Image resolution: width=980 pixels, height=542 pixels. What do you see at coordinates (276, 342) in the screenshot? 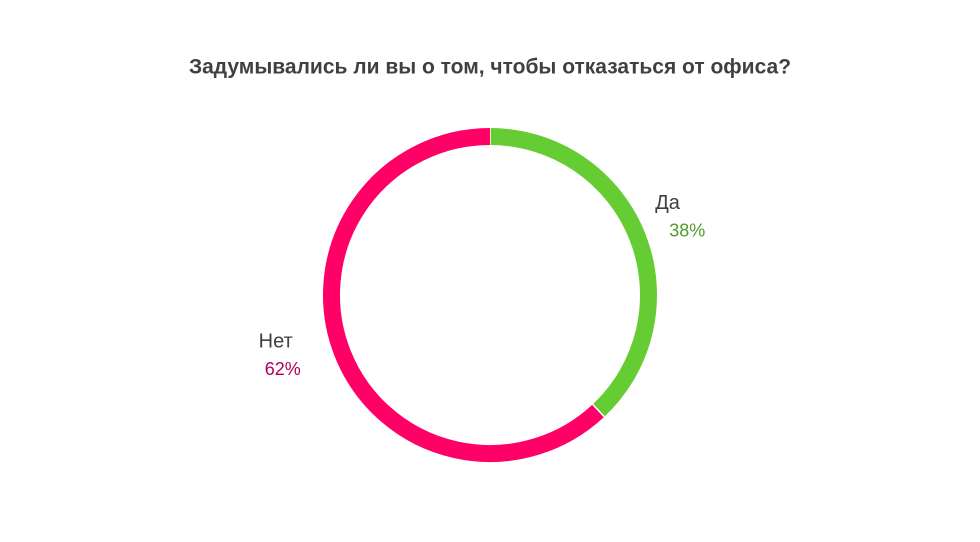
I see `category-label: Нет` at bounding box center [276, 342].